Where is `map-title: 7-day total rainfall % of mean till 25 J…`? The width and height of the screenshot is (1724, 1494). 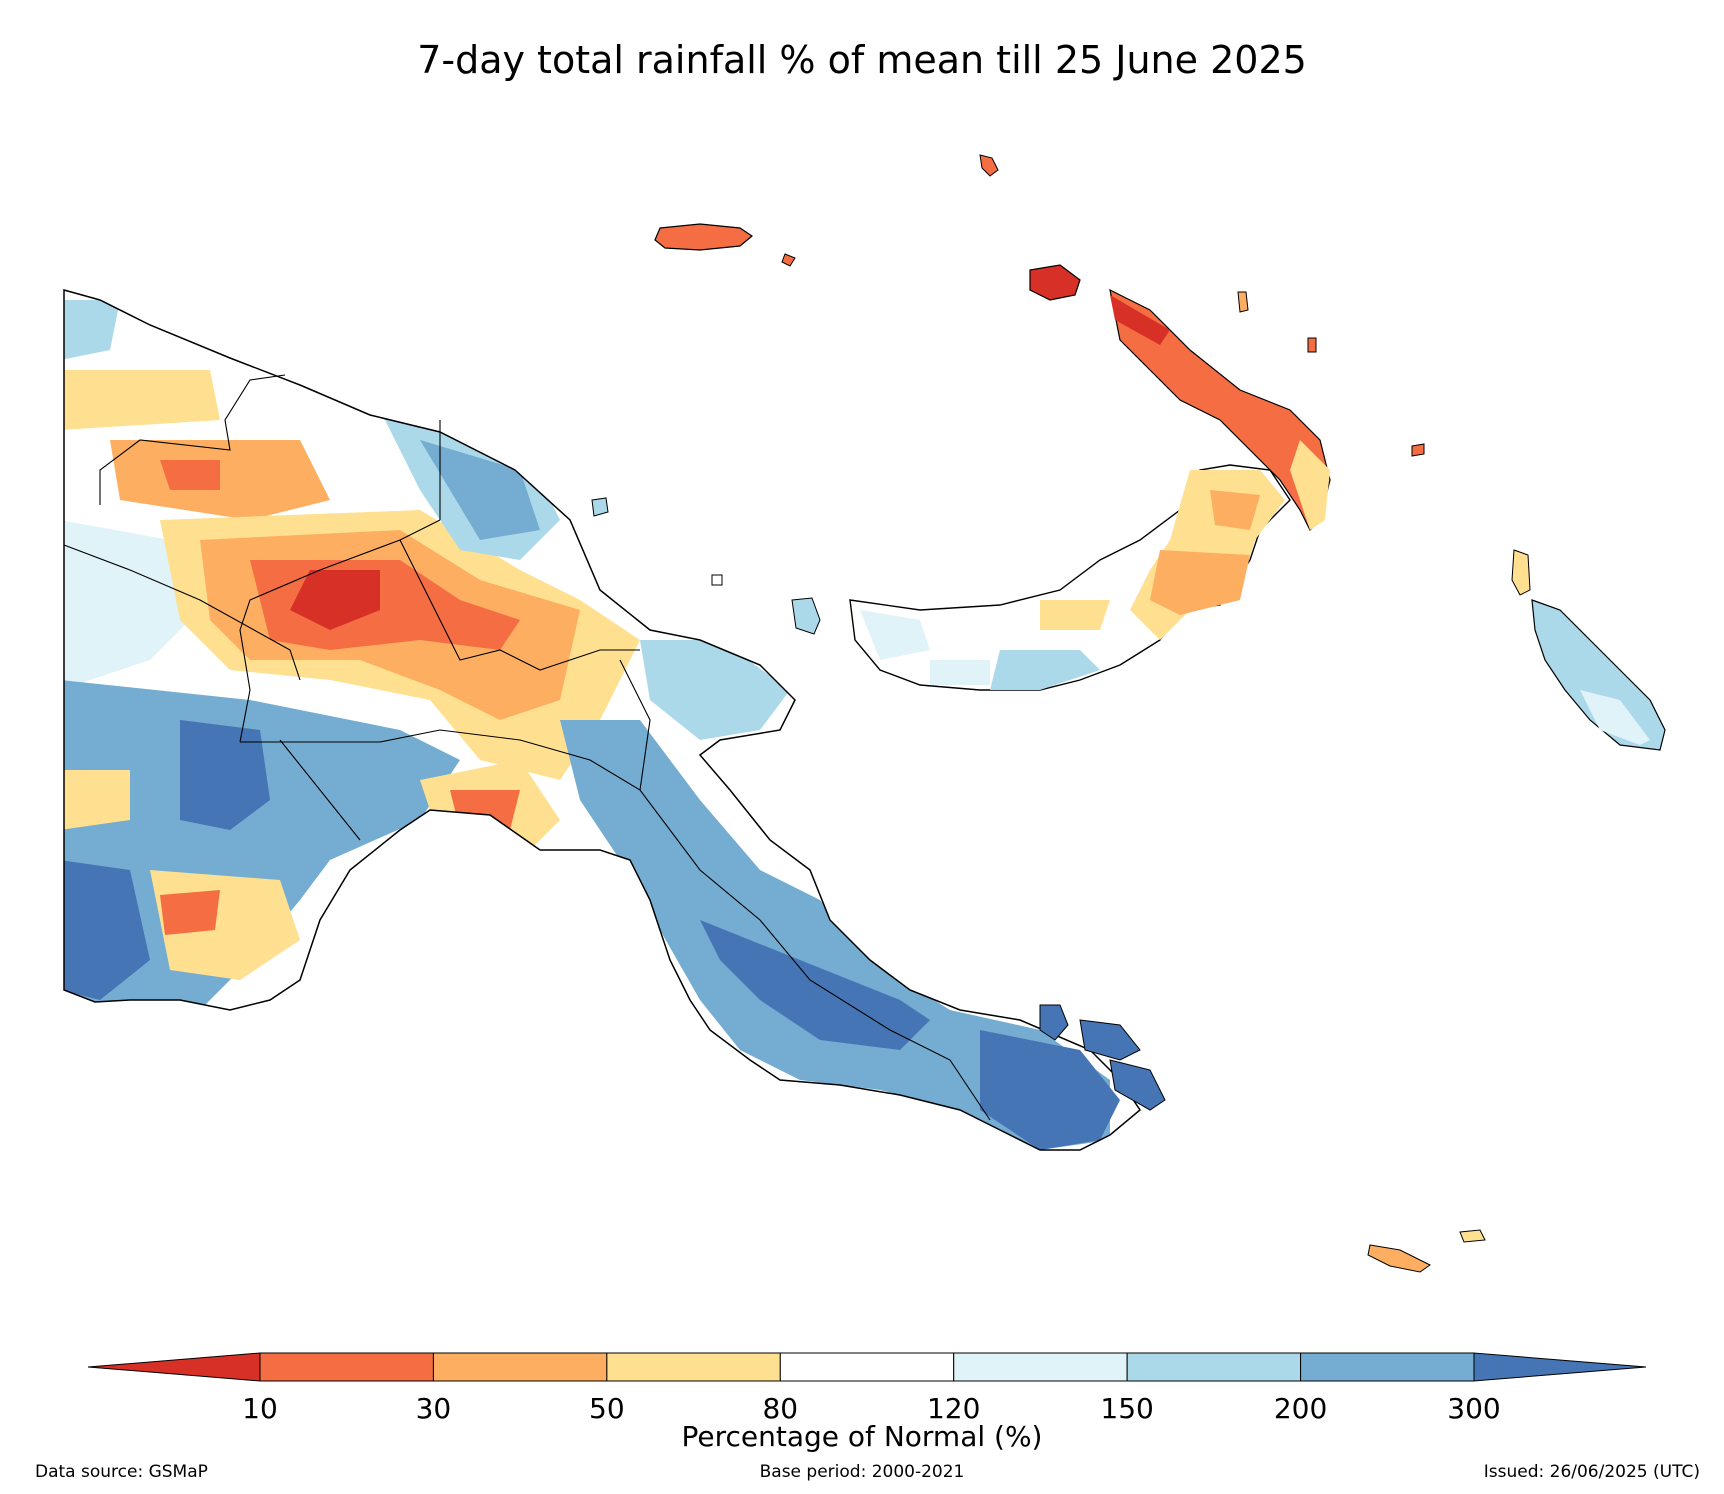
map-title: 7-day total rainfall % of mean till 25 J… is located at coordinates (862, 60).